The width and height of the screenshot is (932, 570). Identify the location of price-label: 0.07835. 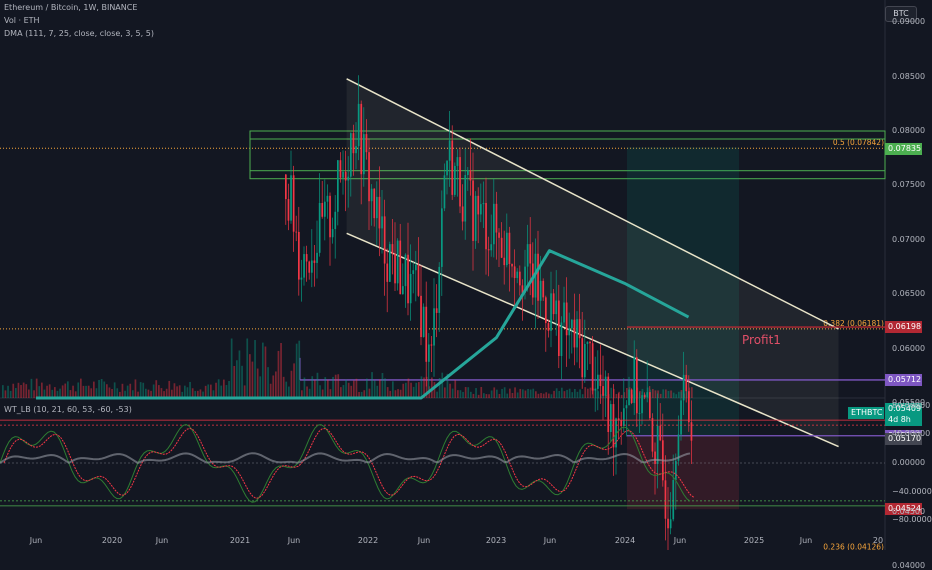
(903, 148).